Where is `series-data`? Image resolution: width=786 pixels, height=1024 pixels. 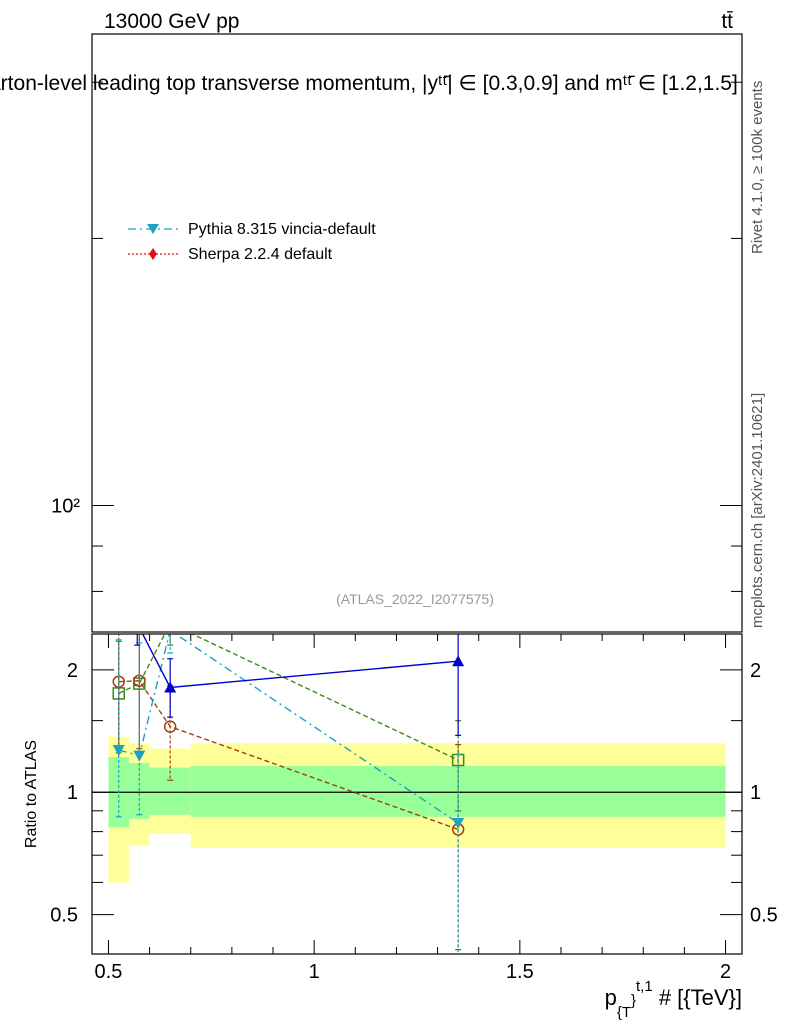 series-data is located at coordinates (298, 677).